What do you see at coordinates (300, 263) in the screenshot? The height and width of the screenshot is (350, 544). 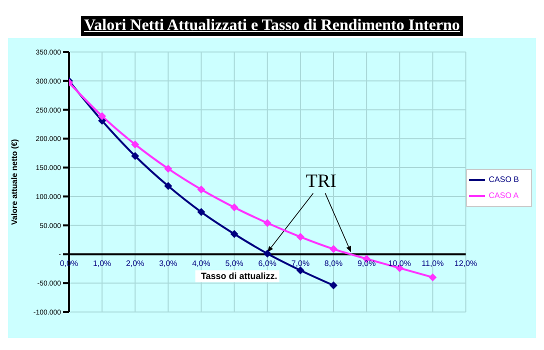 I see `x-tick-label: 7,0%` at bounding box center [300, 263].